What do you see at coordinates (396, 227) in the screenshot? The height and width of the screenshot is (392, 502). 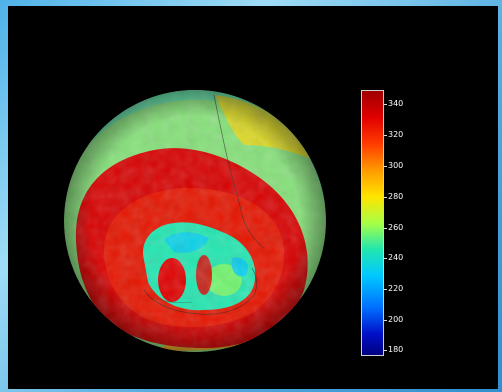 I see `colorbar-tick-label: 260` at bounding box center [396, 227].